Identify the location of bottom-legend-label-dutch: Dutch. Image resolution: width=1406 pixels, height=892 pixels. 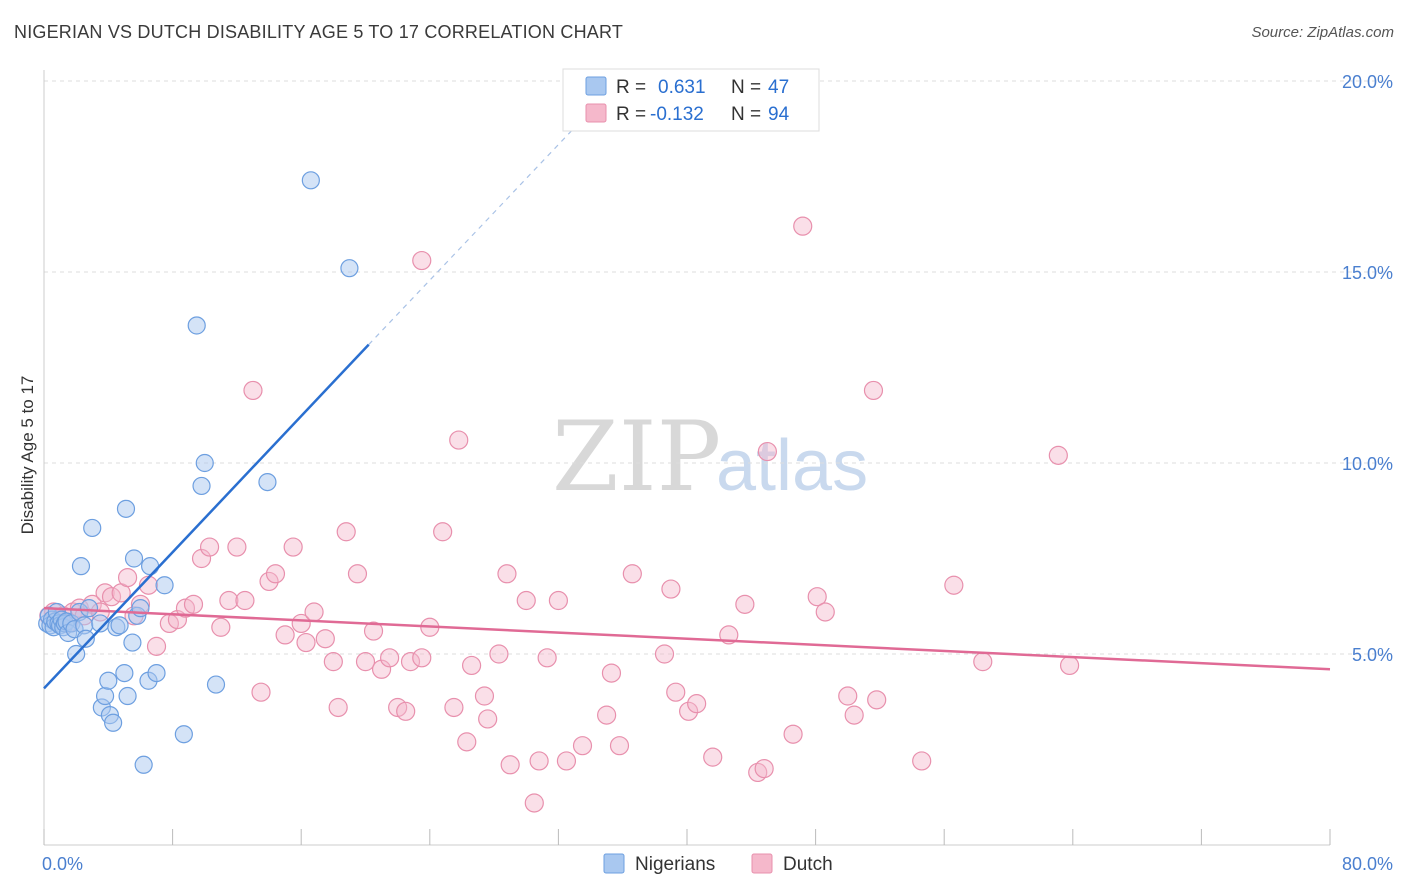
(808, 864).